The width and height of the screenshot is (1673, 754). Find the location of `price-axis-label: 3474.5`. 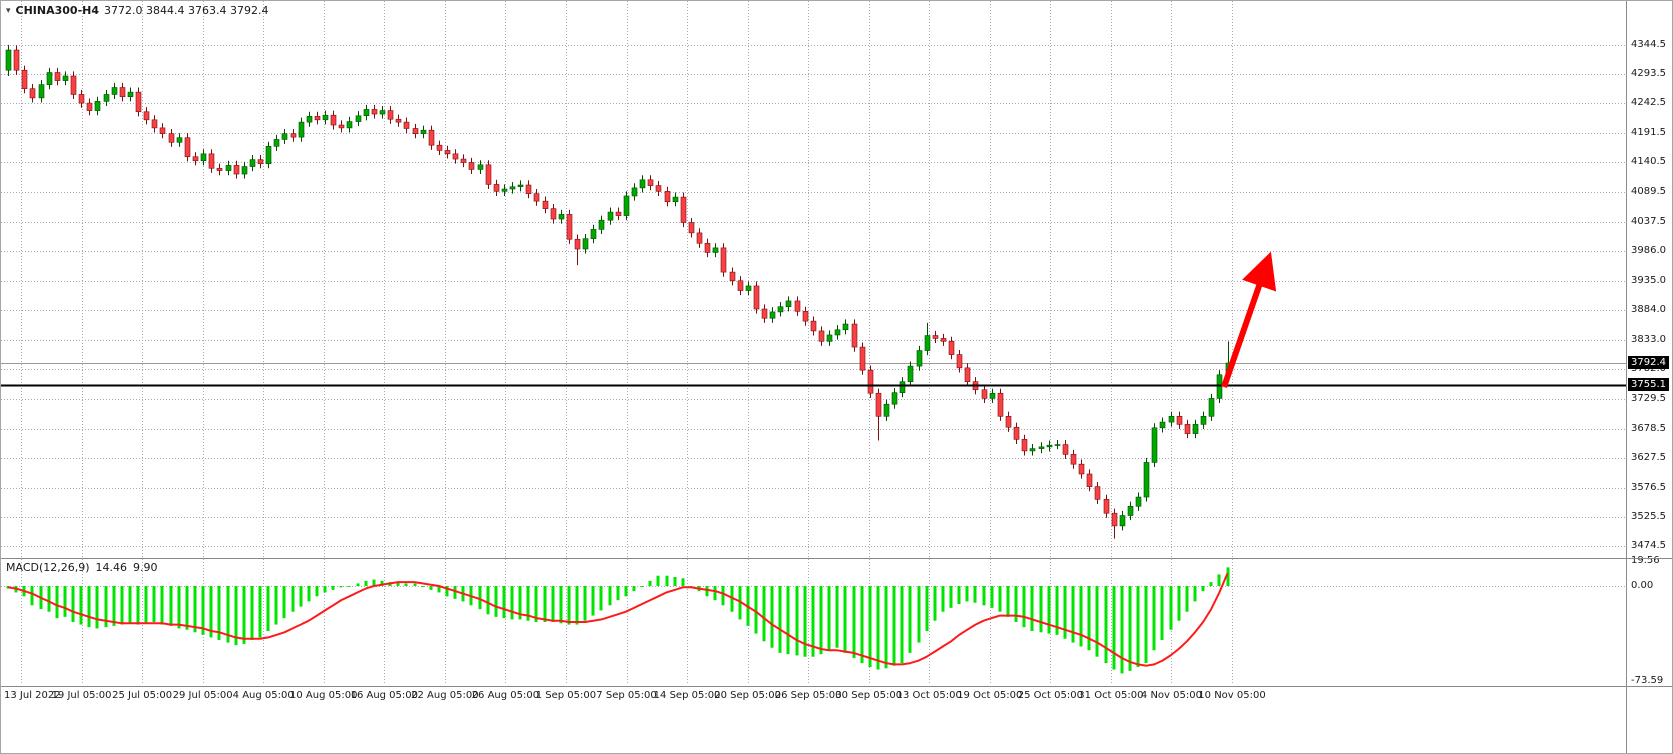

price-axis-label: 3474.5 is located at coordinates (1648, 546).